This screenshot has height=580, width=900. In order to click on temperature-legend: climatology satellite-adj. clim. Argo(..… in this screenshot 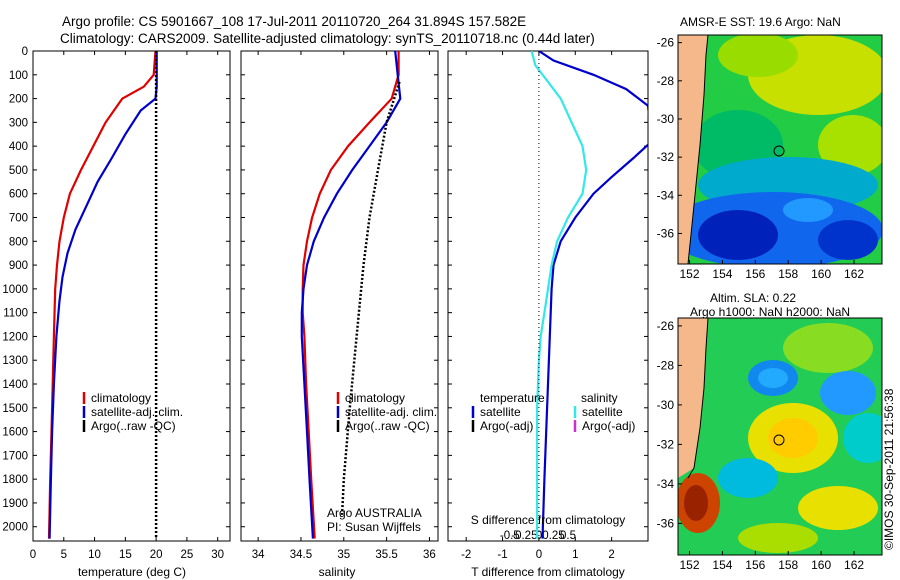, I will do `click(132, 412)`.